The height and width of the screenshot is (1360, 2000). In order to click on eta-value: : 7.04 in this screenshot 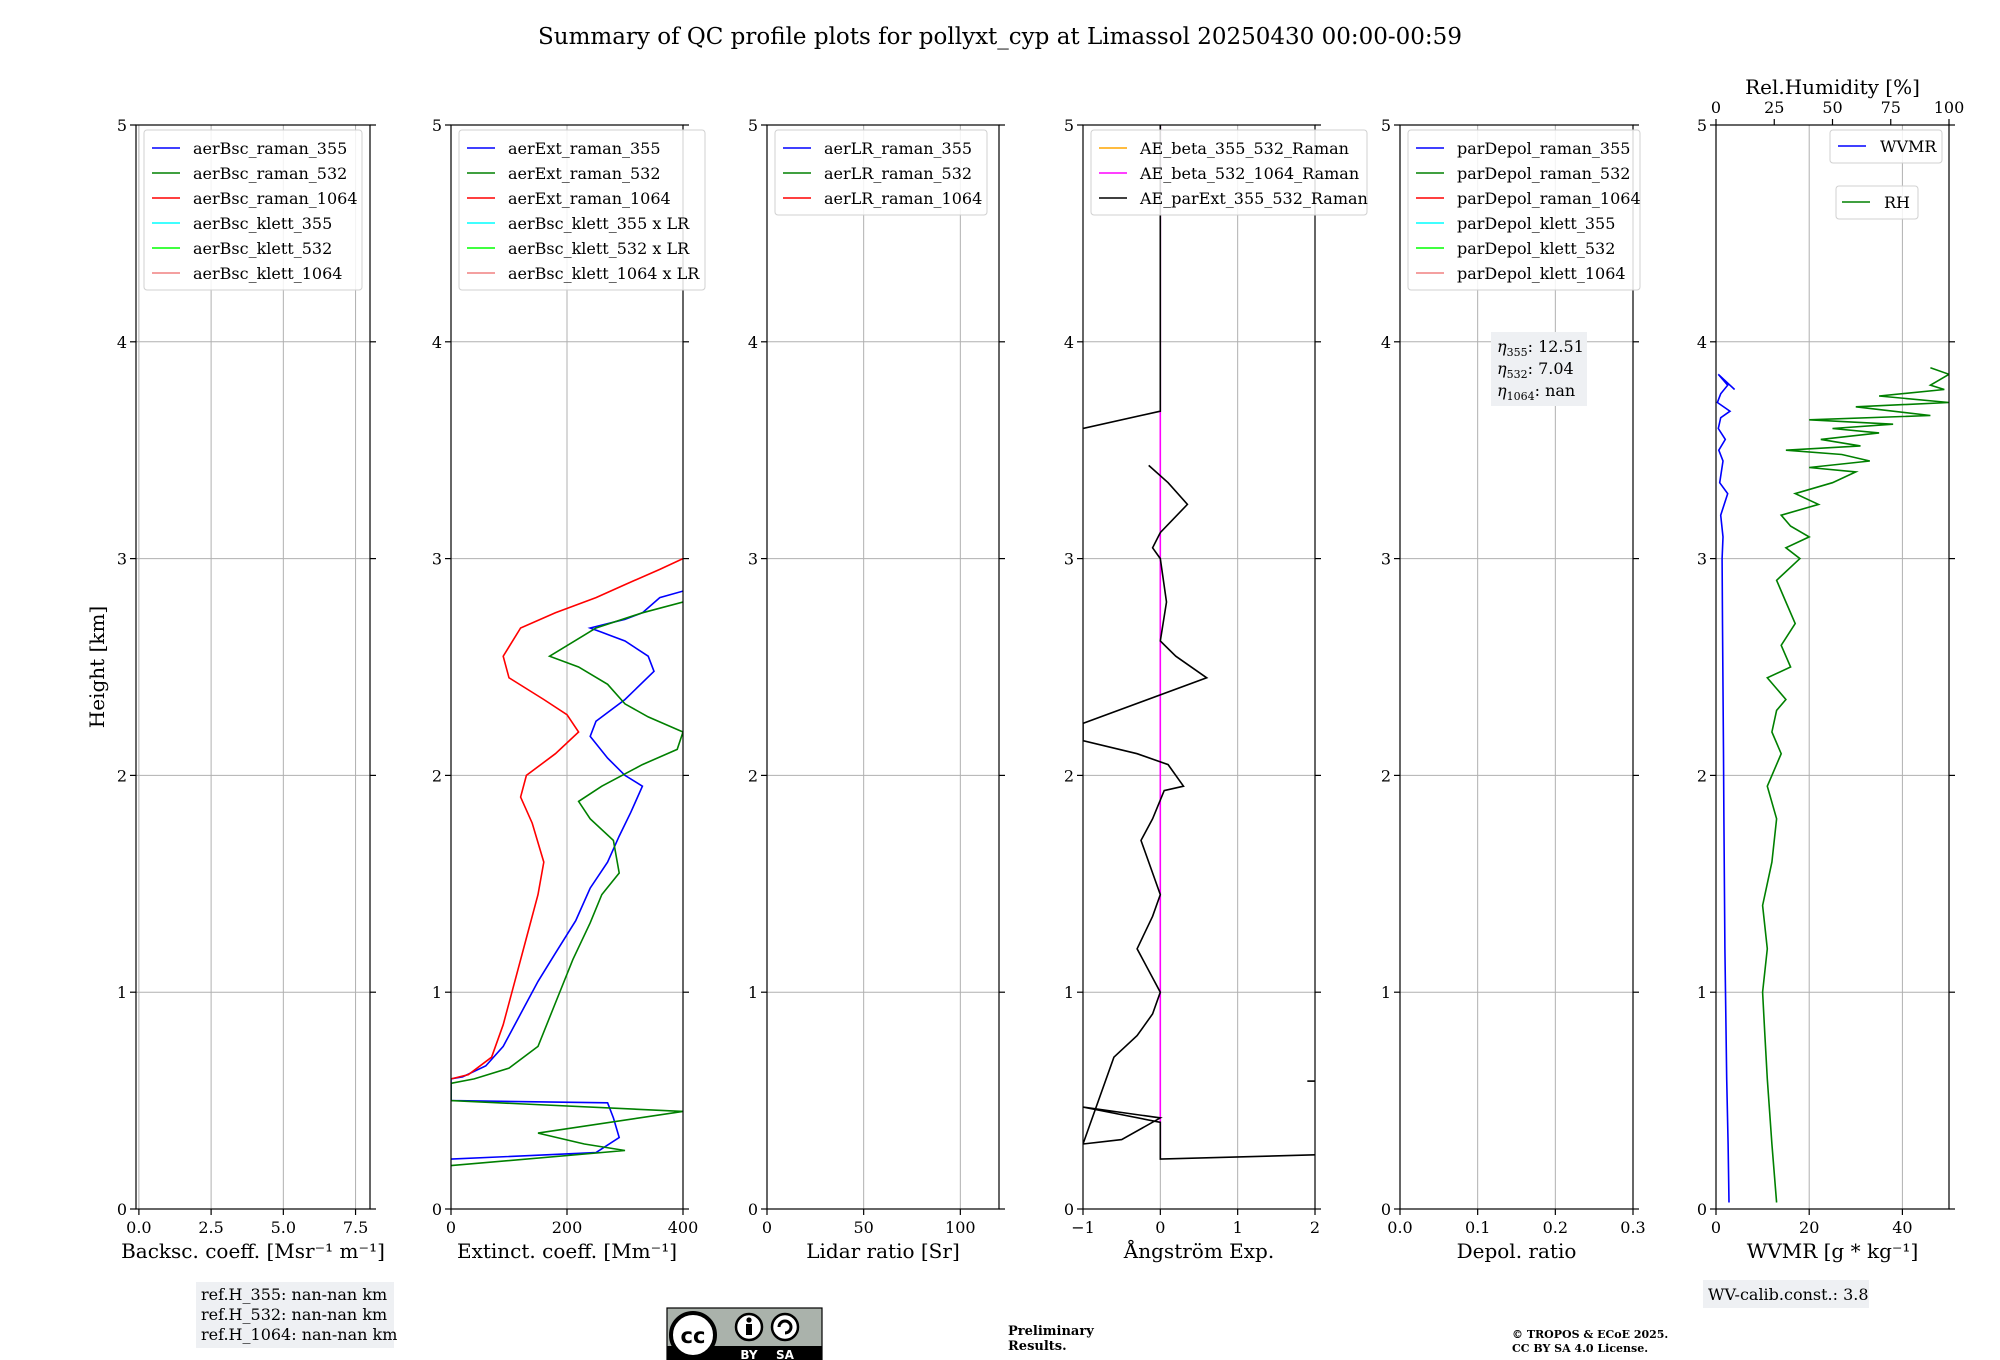, I will do `click(1551, 368)`.